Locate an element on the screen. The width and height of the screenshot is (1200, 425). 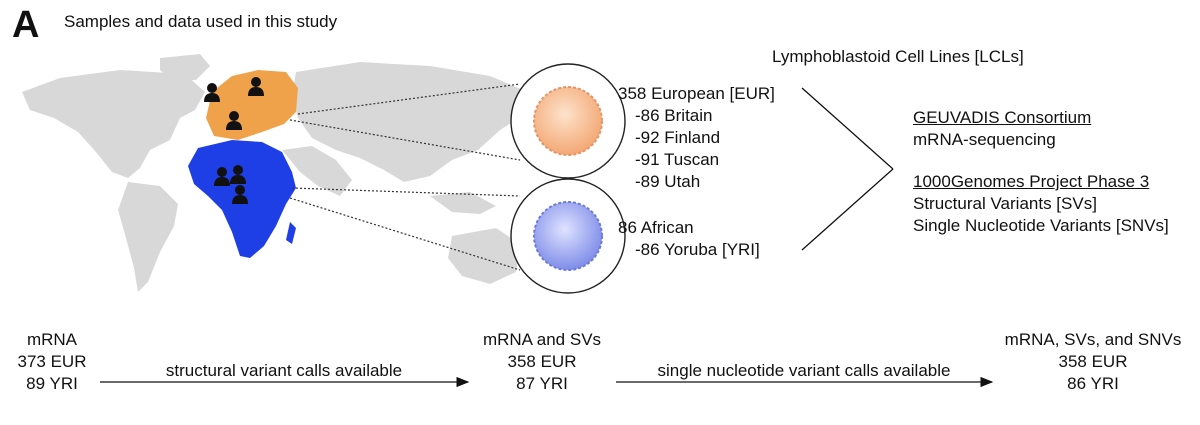
se-asia is located at coordinates (463, 203).